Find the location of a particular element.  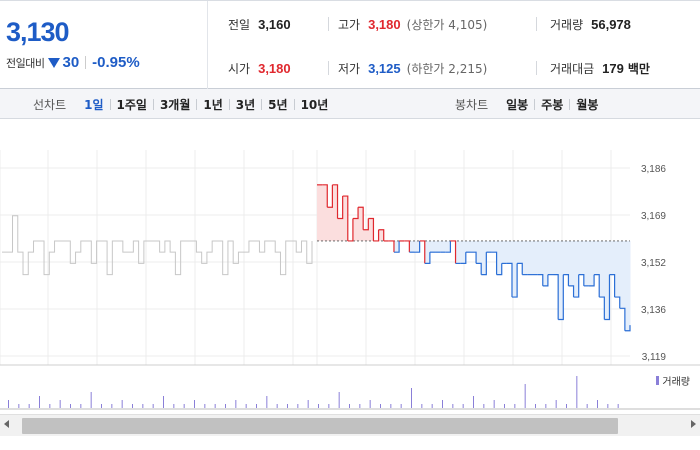

open-value: 3,180 is located at coordinates (274, 68).